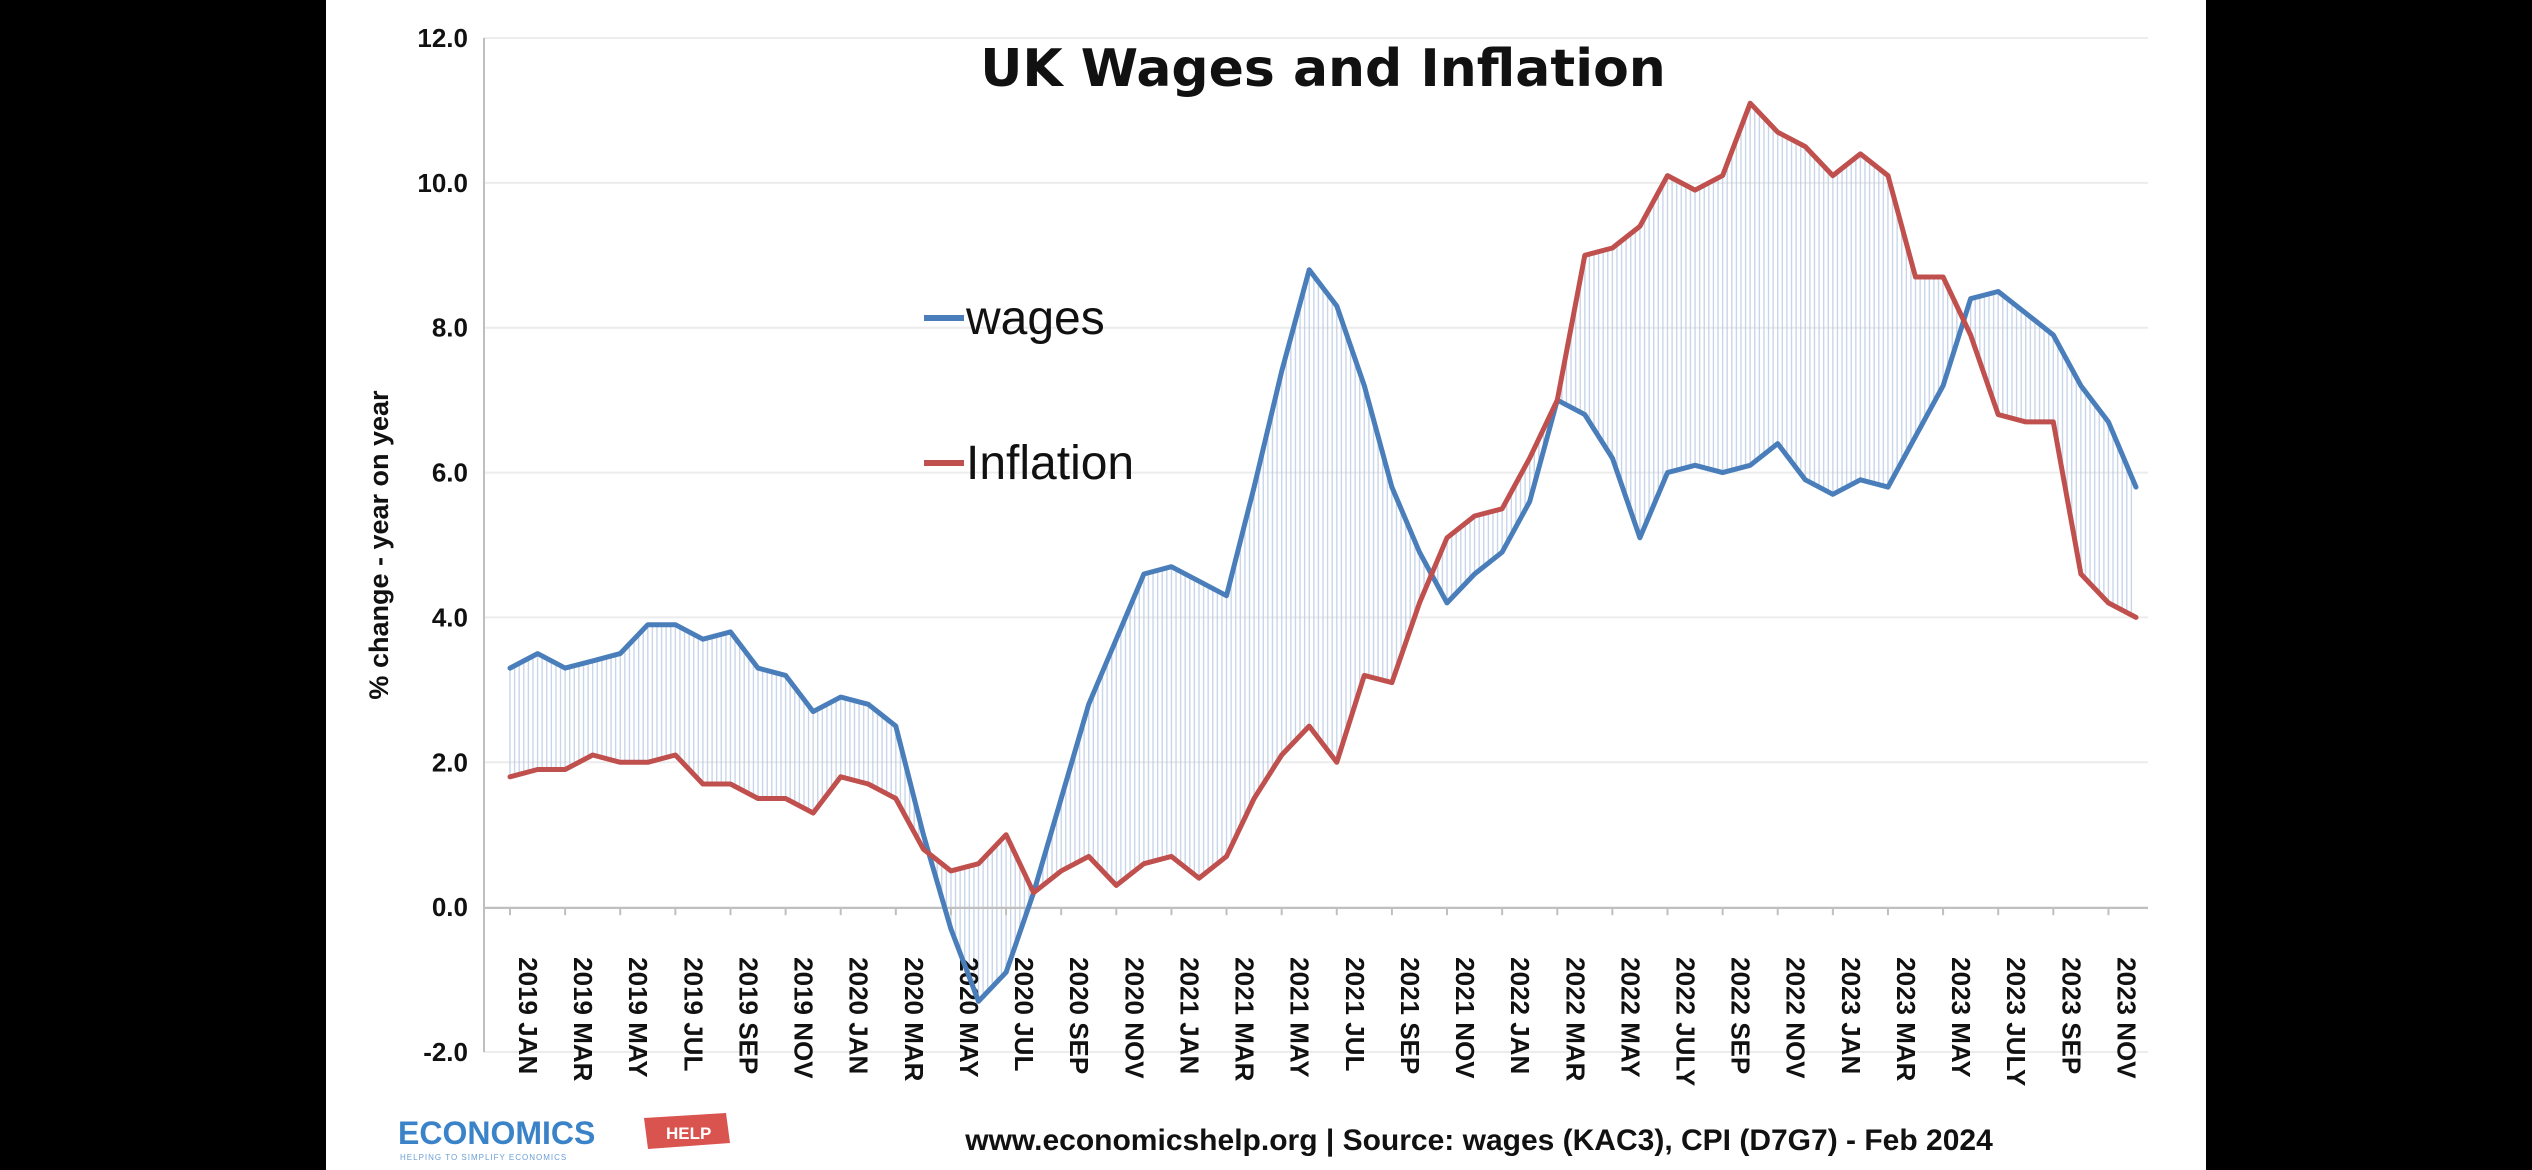  Describe the element at coordinates (1189, 1015) in the screenshot. I see `x-tick-label: 2021 JAN` at that location.